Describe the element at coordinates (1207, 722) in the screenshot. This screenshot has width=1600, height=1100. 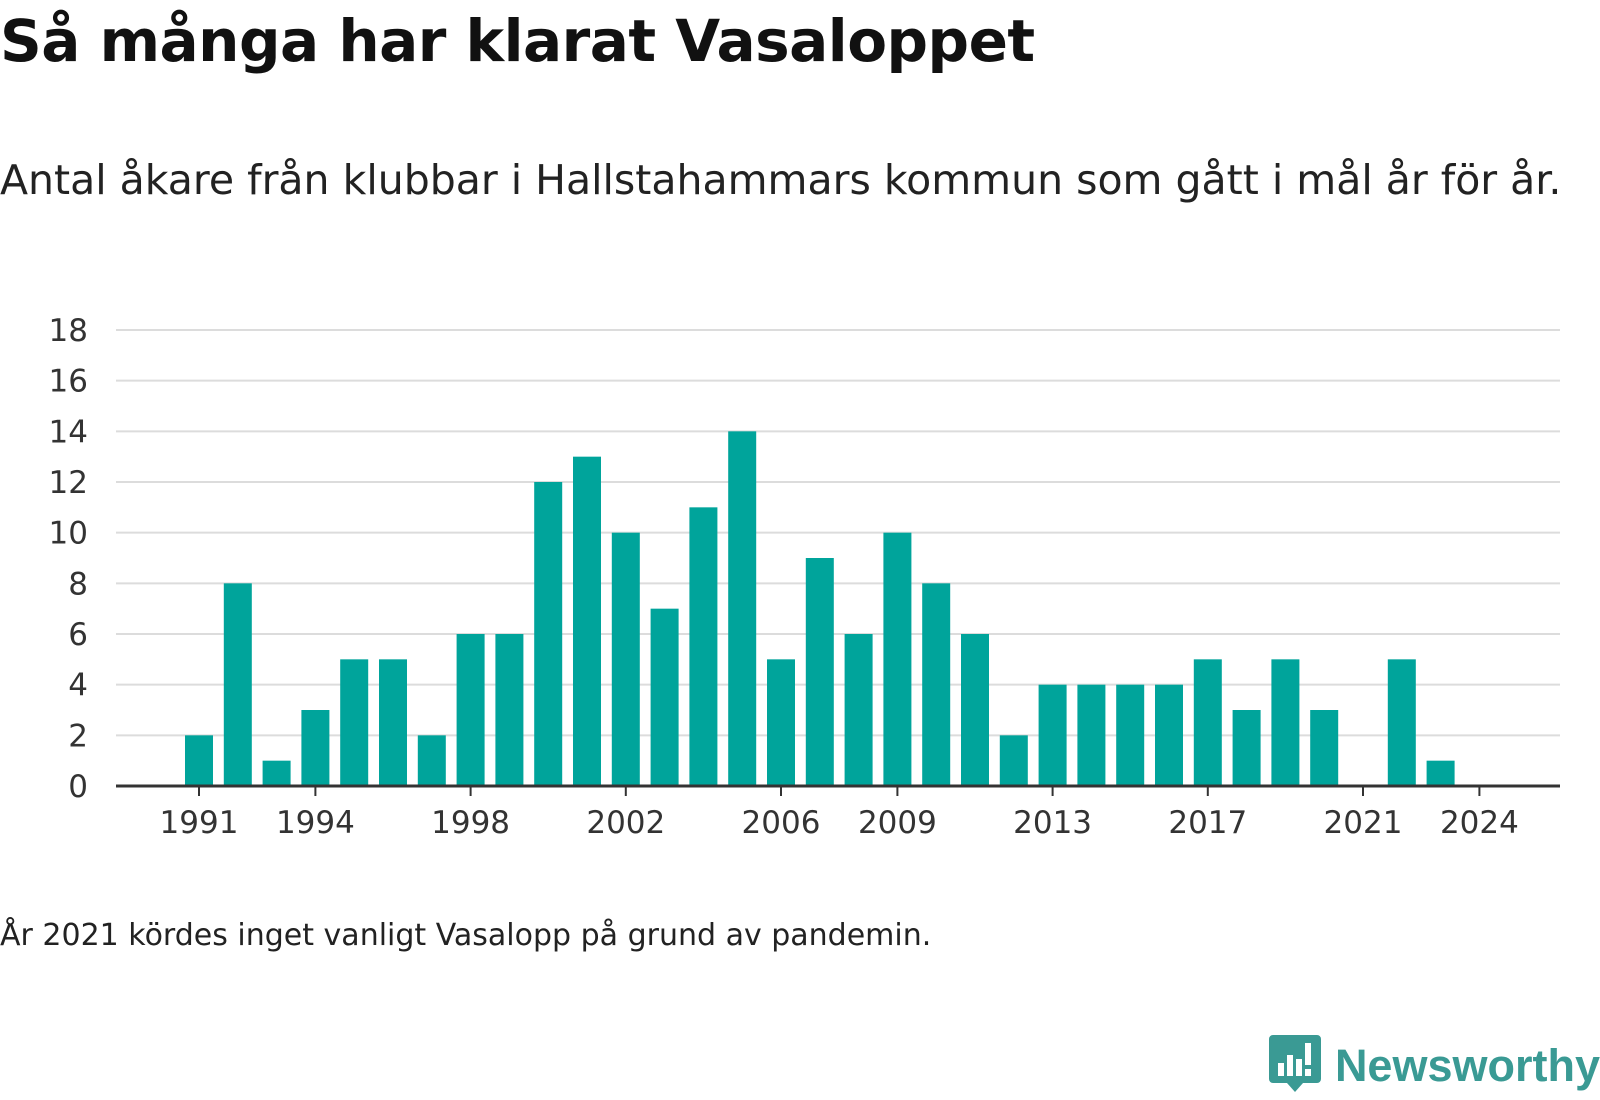
I see `bar-2017` at that location.